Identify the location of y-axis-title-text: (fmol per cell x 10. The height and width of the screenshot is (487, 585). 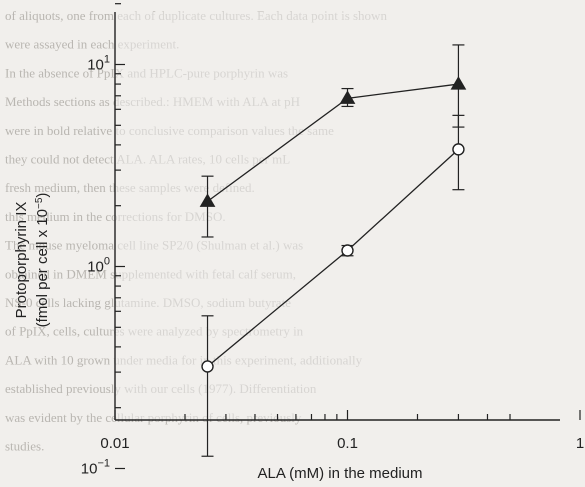
(42, 268).